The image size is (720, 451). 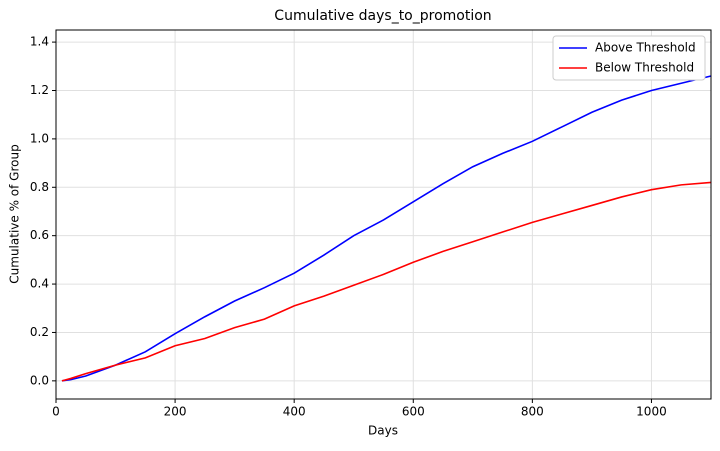 I want to click on x-tick-label: 400, so click(x=294, y=412).